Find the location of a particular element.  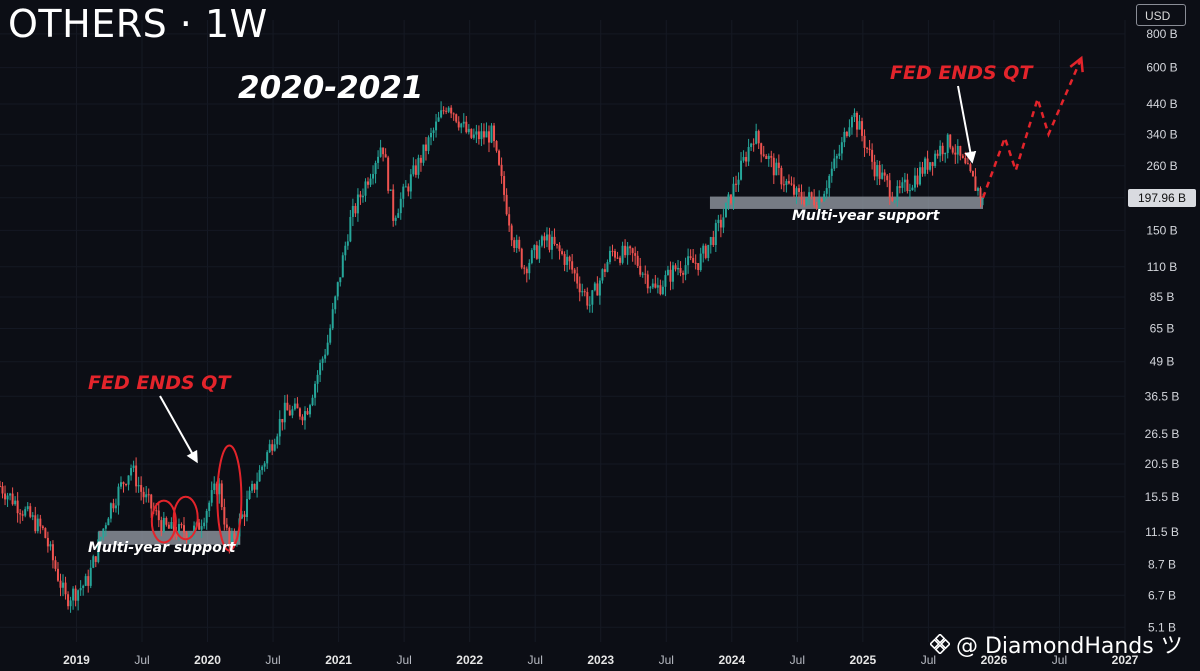

y-tick-label: 600 B is located at coordinates (1161, 68).